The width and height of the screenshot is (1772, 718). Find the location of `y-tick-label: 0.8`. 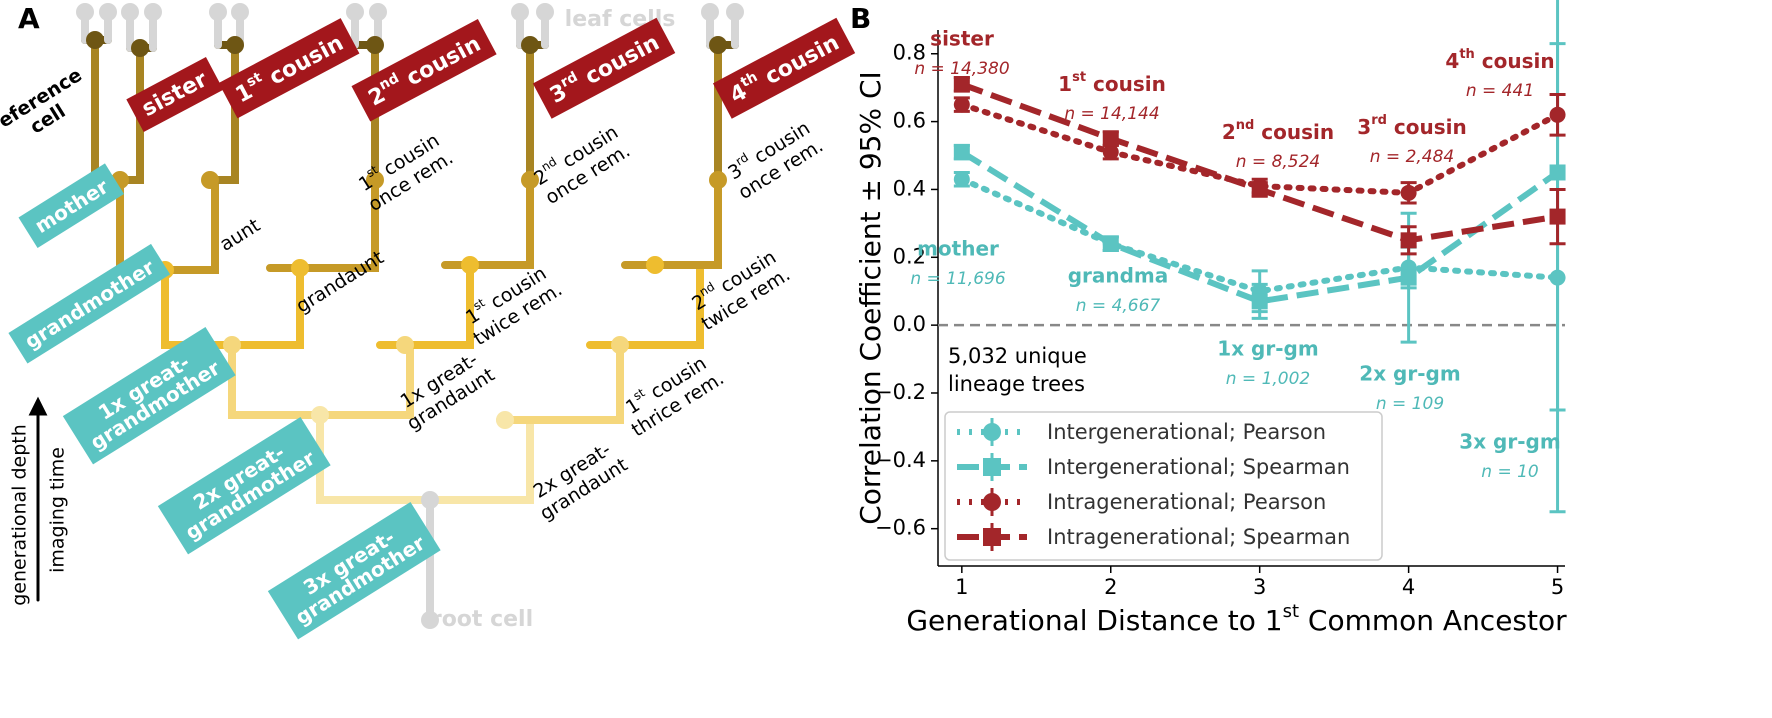

y-tick-label: 0.8 is located at coordinates (909, 53).